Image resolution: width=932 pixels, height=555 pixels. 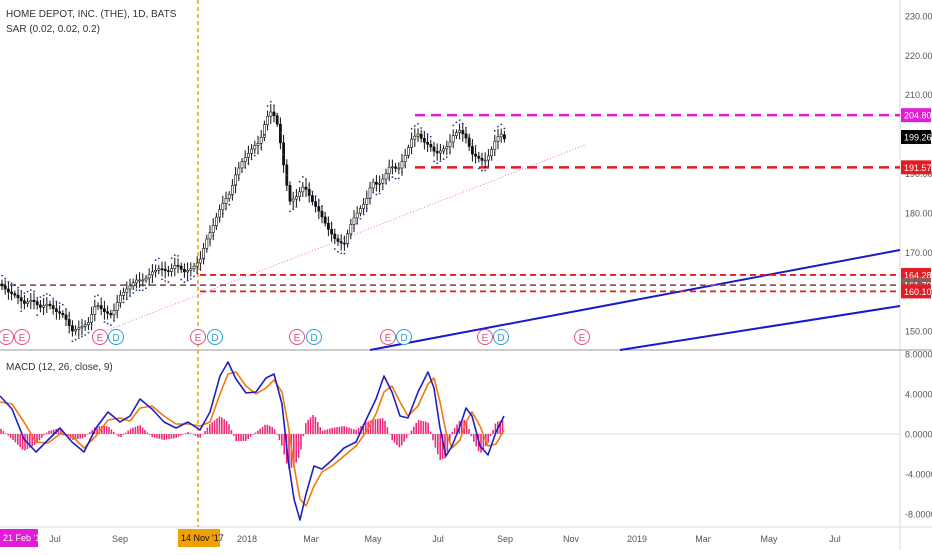 What do you see at coordinates (53, 29) in the screenshot?
I see `sar-legend: SAR (0.02, 0.02, 0.2)` at bounding box center [53, 29].